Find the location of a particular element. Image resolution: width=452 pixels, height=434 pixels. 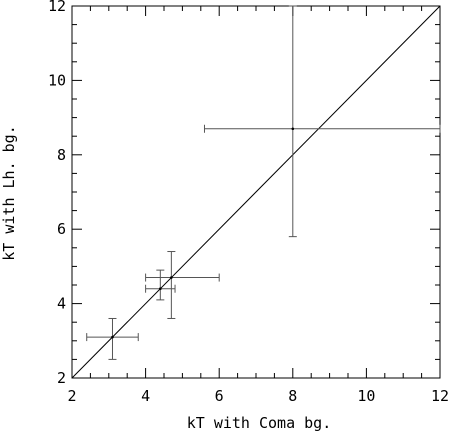

x-tick-label: 12 is located at coordinates (440, 396).